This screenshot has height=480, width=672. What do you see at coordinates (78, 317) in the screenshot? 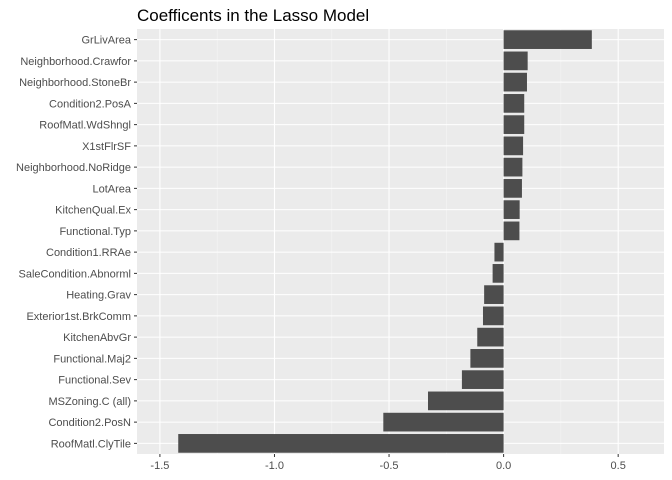
I see `y-tick-label: Exterior1st.BrkComm` at bounding box center [78, 317].